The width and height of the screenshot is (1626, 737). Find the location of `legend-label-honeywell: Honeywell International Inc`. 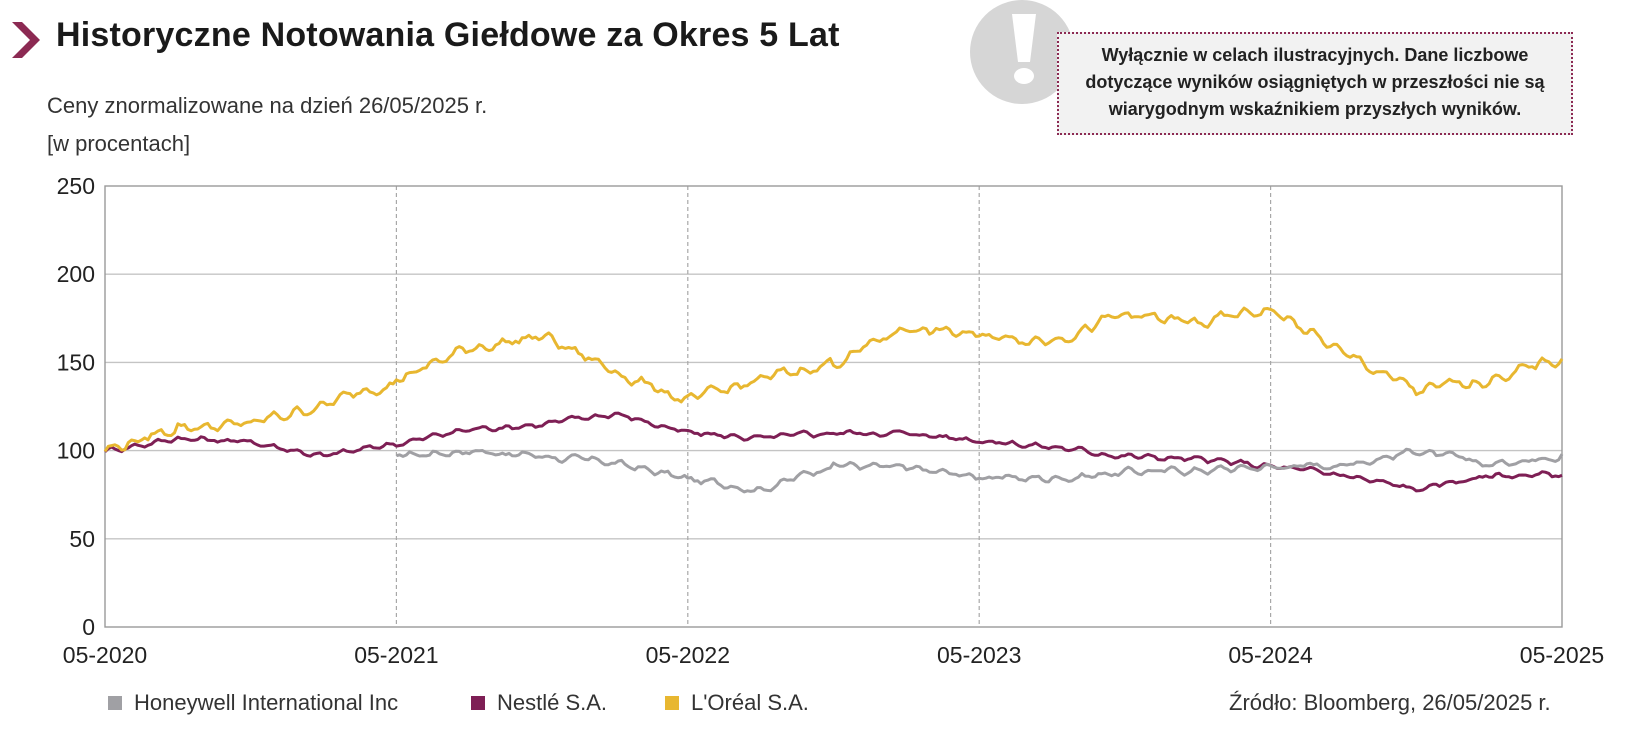

legend-label-honeywell: Honeywell International Inc is located at coordinates (266, 702).